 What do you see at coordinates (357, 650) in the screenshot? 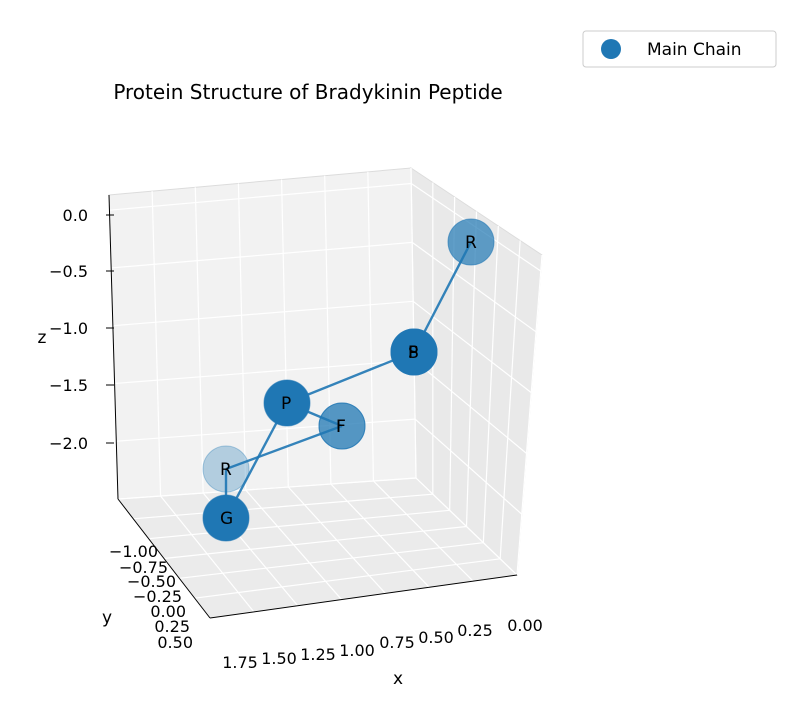
I see `x-tick-label: 1.00` at bounding box center [357, 650].